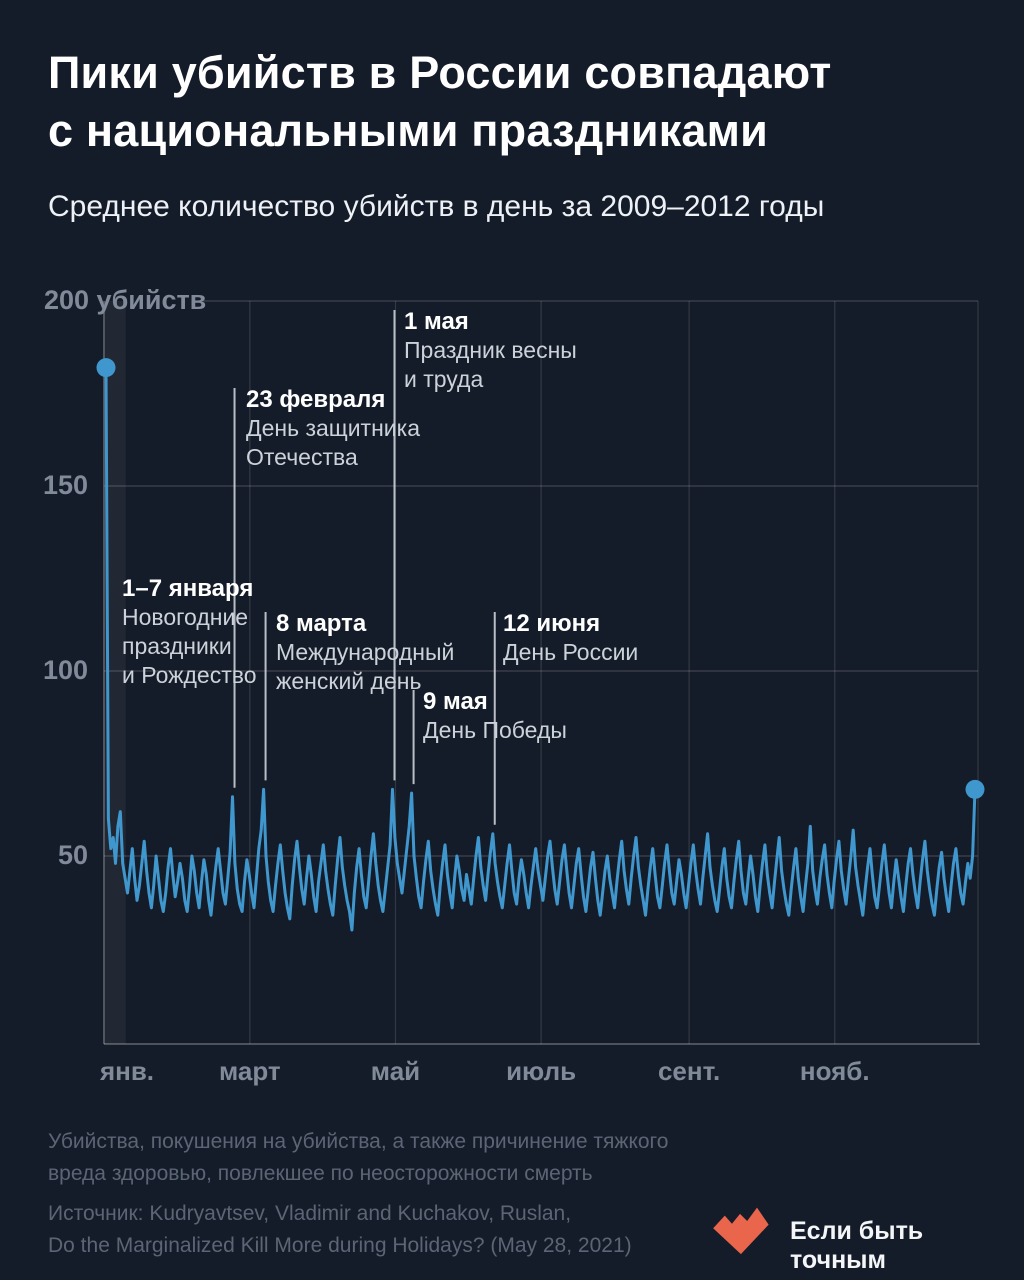 This screenshot has height=1280, width=1024. What do you see at coordinates (65, 670) in the screenshot?
I see `y-axis-label-100: 100` at bounding box center [65, 670].